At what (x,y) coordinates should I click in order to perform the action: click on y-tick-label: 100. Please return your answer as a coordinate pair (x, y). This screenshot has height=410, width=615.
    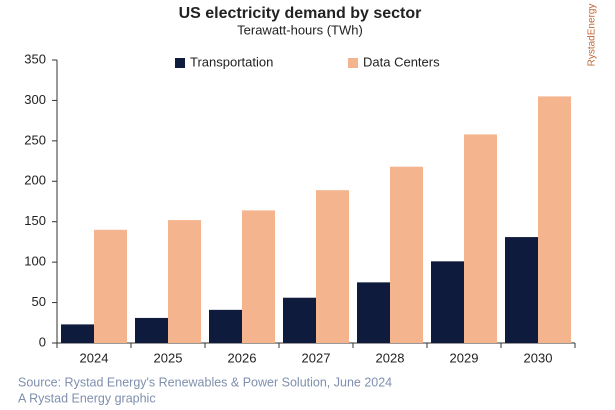
    Looking at the image, I should click on (35, 261).